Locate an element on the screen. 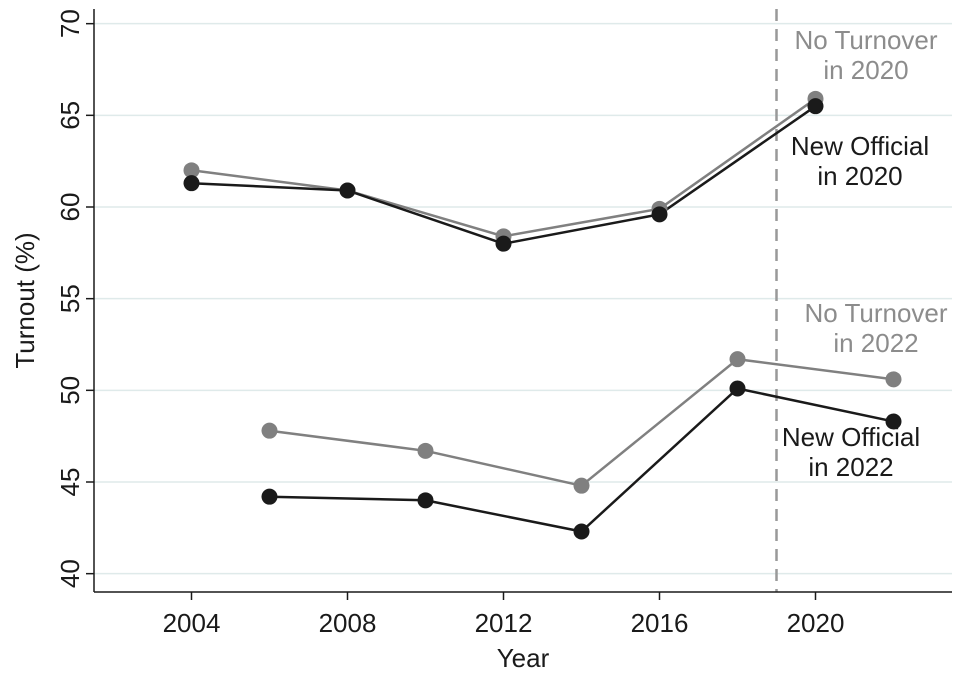 The image size is (980, 673). y-tick-label: 70 is located at coordinates (70, 23).